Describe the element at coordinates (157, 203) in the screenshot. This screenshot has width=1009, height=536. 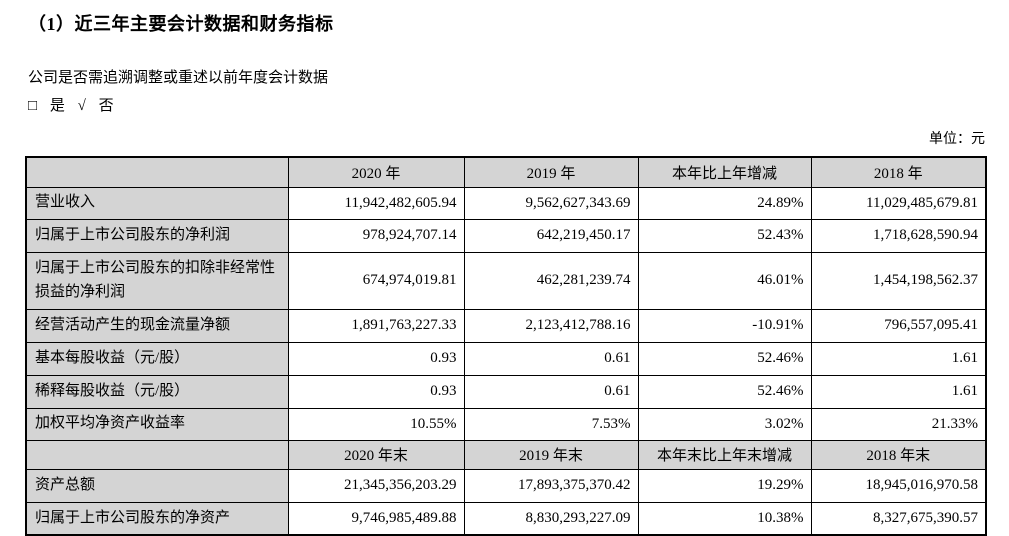
I see `row-label: 营业收入` at that location.